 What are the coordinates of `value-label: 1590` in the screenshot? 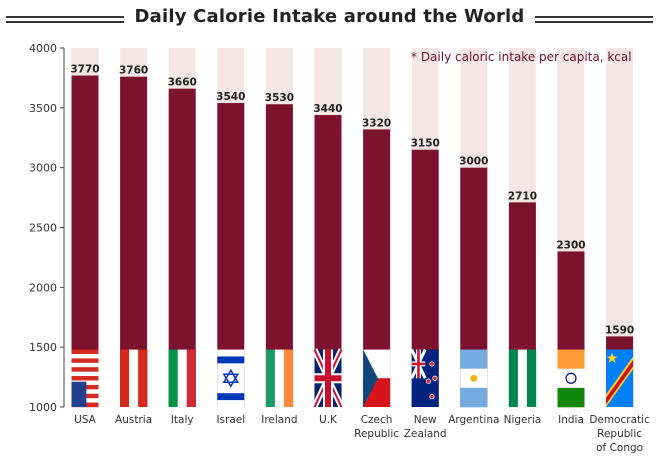 It's located at (619, 330).